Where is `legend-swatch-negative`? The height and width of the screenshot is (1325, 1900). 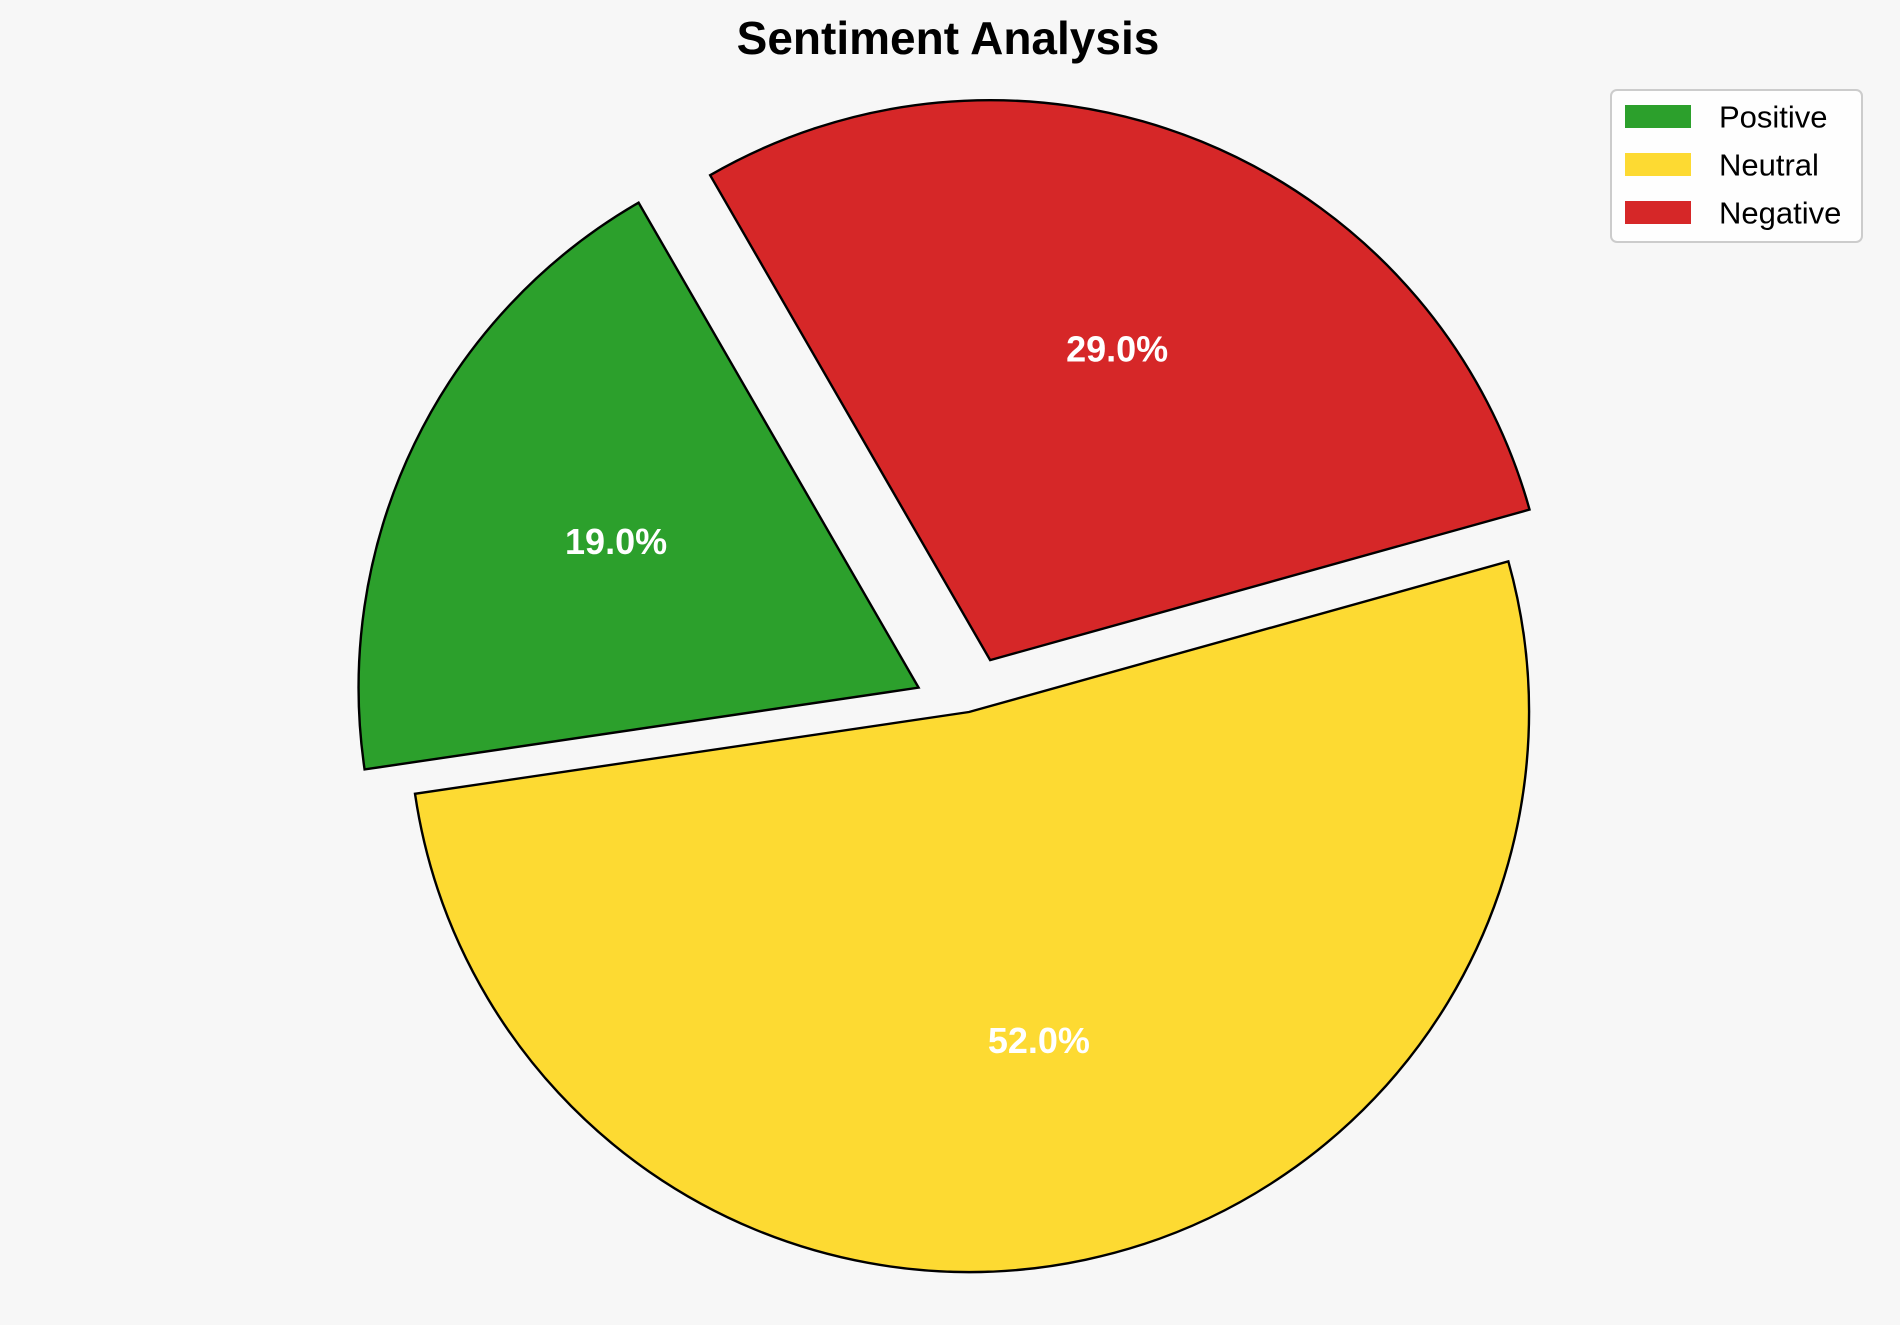
legend-swatch-negative is located at coordinates (1658, 212).